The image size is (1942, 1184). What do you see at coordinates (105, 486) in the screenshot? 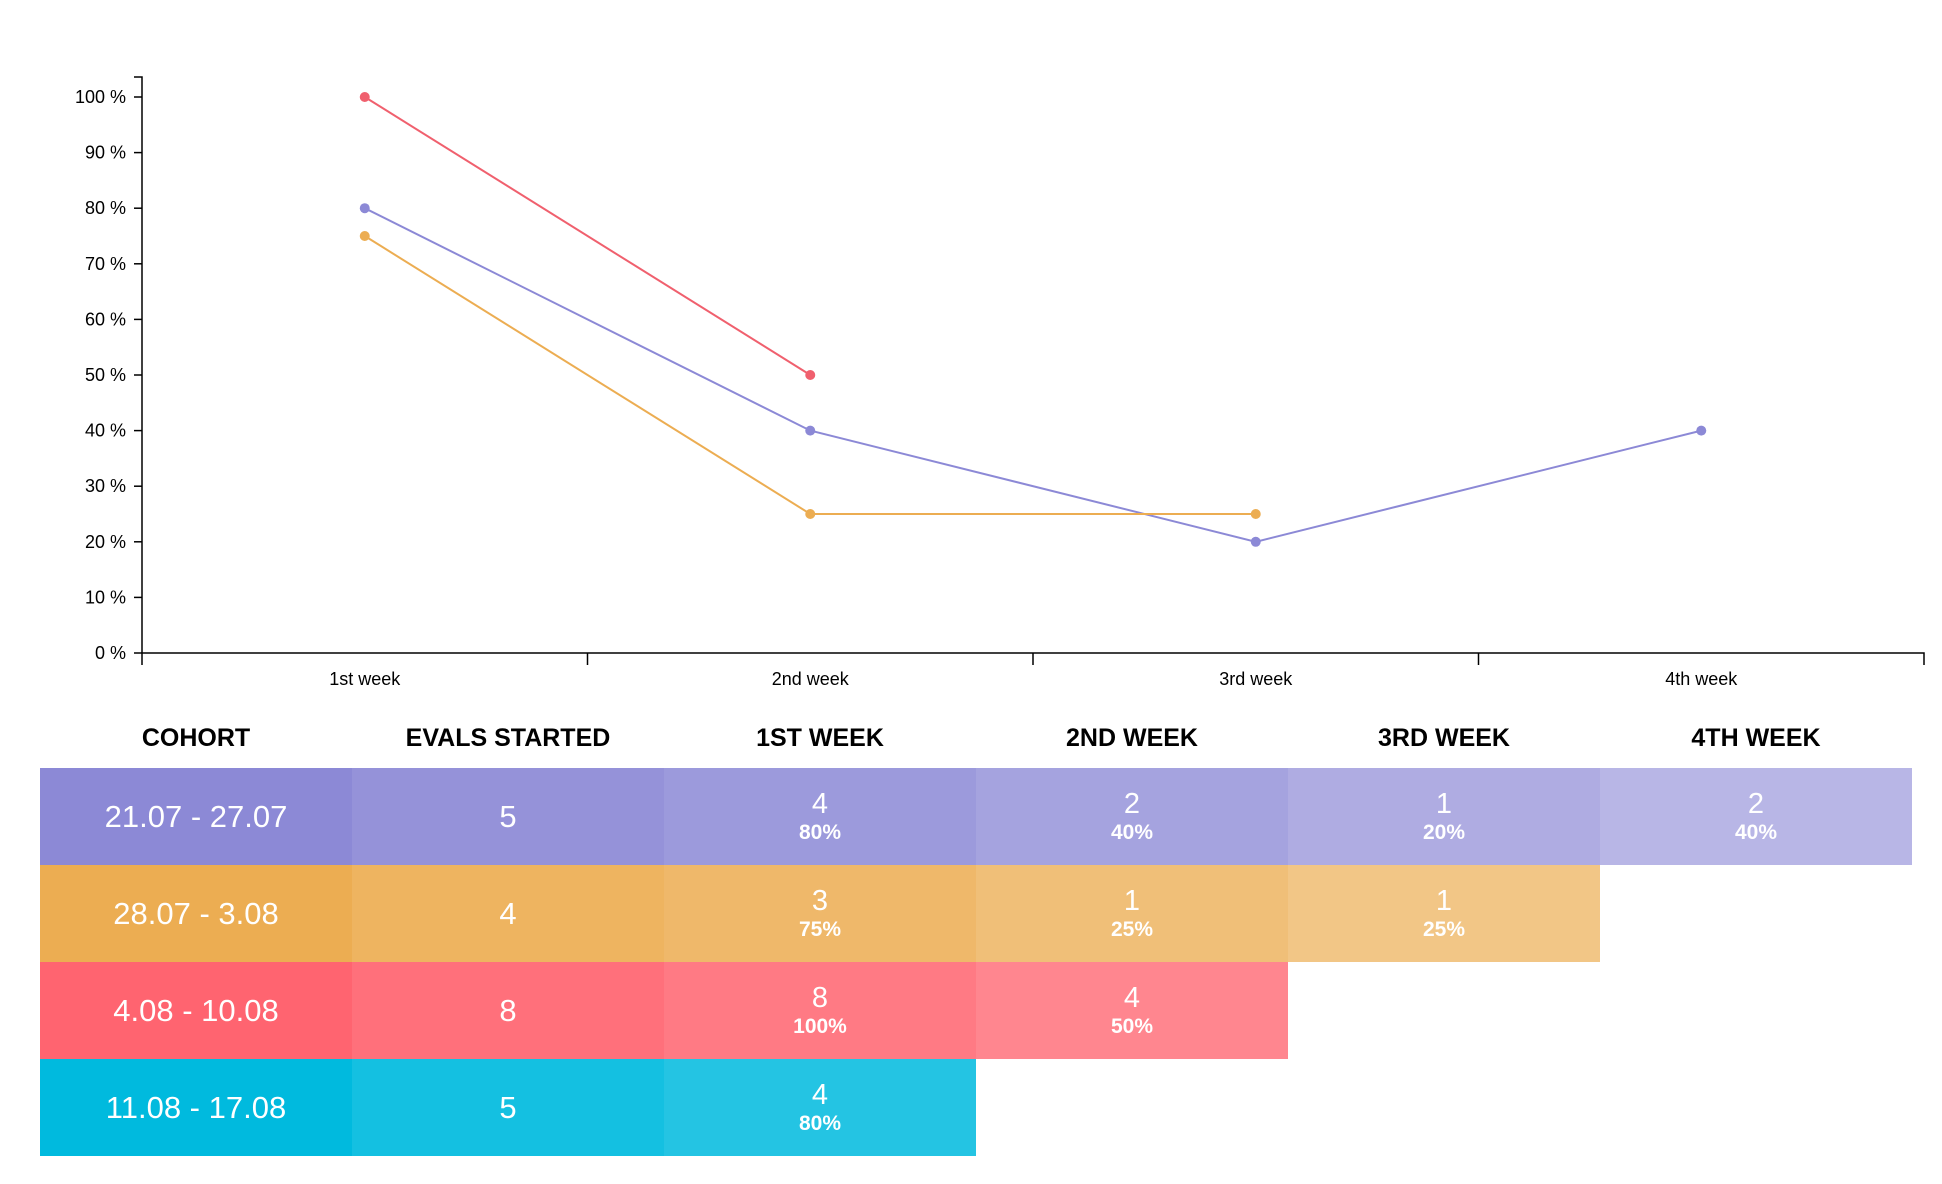
I see `y-tick-label: 30 %` at bounding box center [105, 486].